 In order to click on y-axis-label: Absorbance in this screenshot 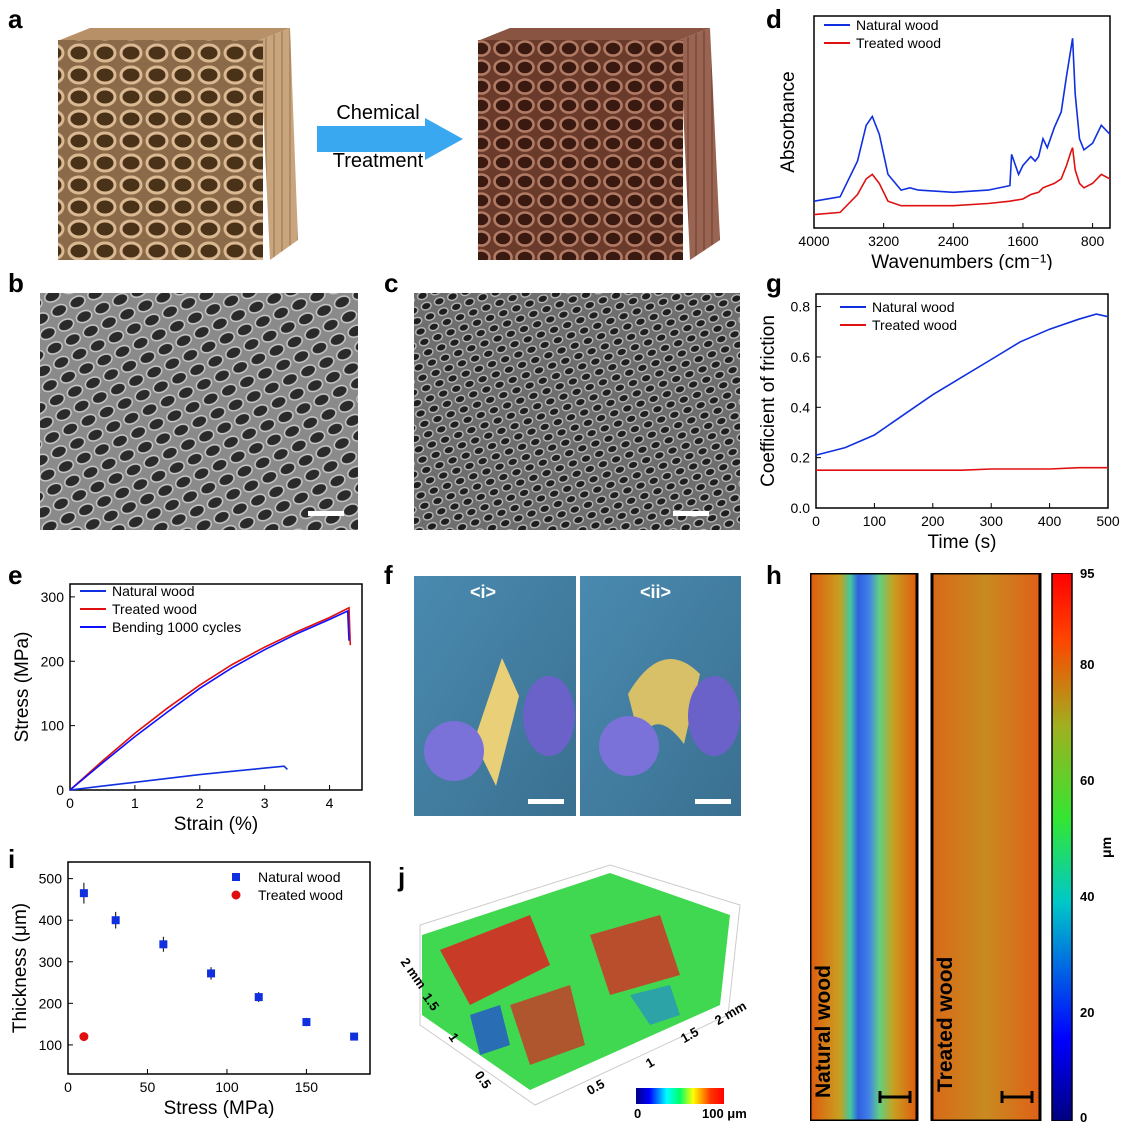, I will do `click(788, 121)`.